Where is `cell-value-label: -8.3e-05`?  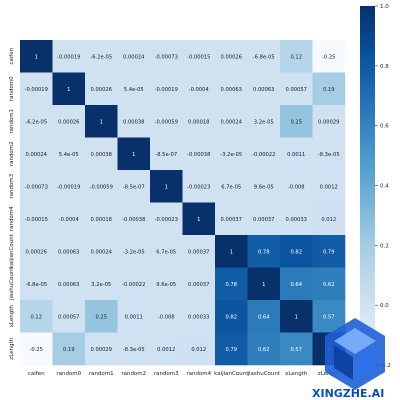
cell-value-label: -8.3e-05 is located at coordinates (329, 155).